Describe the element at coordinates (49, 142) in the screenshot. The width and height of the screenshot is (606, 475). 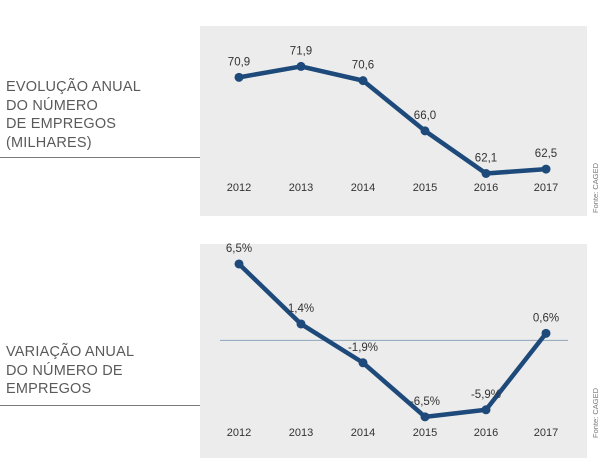
I see `chart-1-title-line: (MILHARES)` at that location.